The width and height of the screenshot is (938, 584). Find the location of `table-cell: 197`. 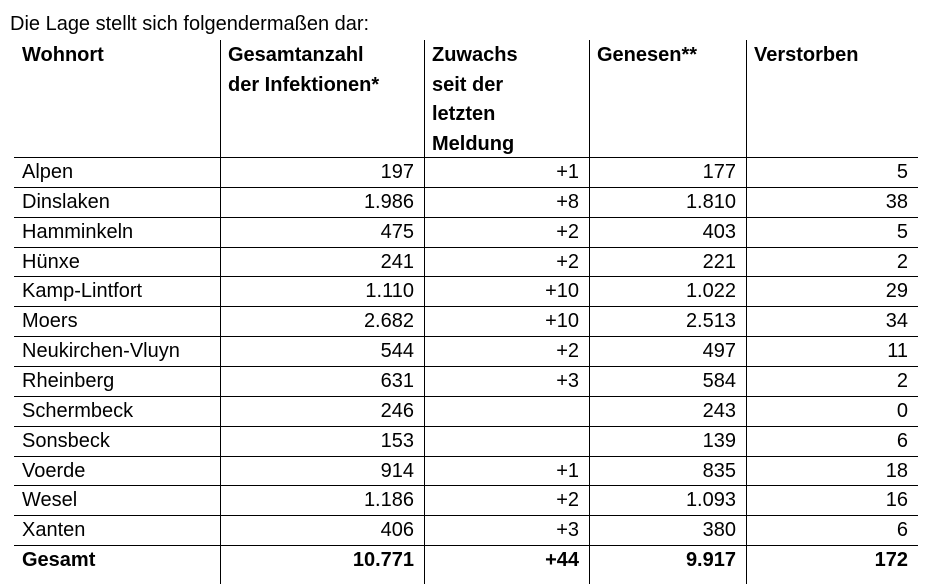

table-cell: 197 is located at coordinates (397, 172).